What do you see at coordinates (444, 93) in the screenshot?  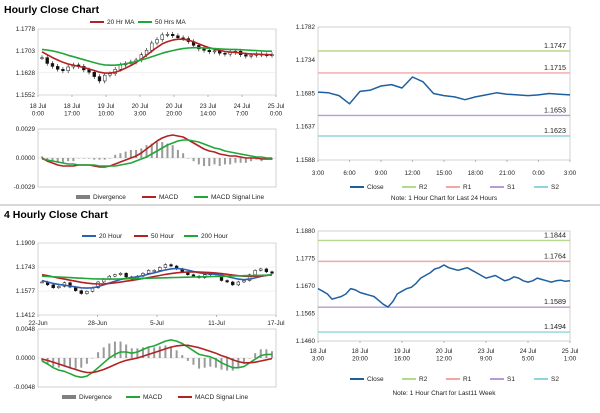 I see `hourly_levels-frame` at bounding box center [444, 93].